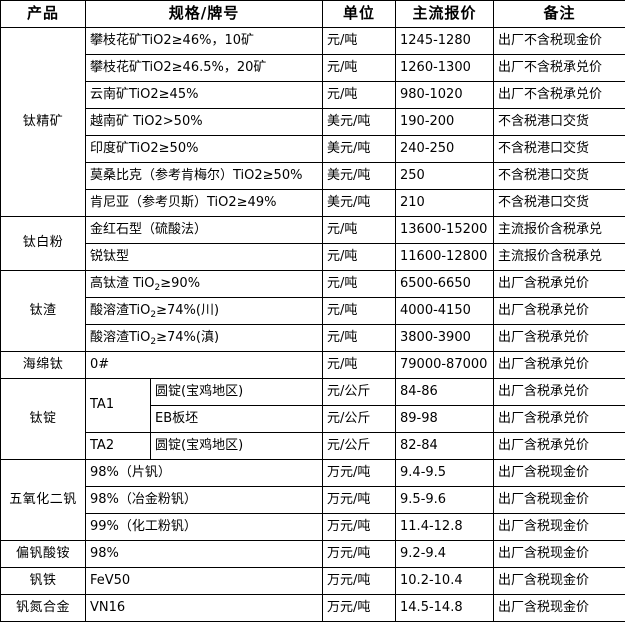 The width and height of the screenshot is (625, 622). What do you see at coordinates (559, 230) in the screenshot?
I see `remark-cell: 主流报价含税承兑` at bounding box center [559, 230].